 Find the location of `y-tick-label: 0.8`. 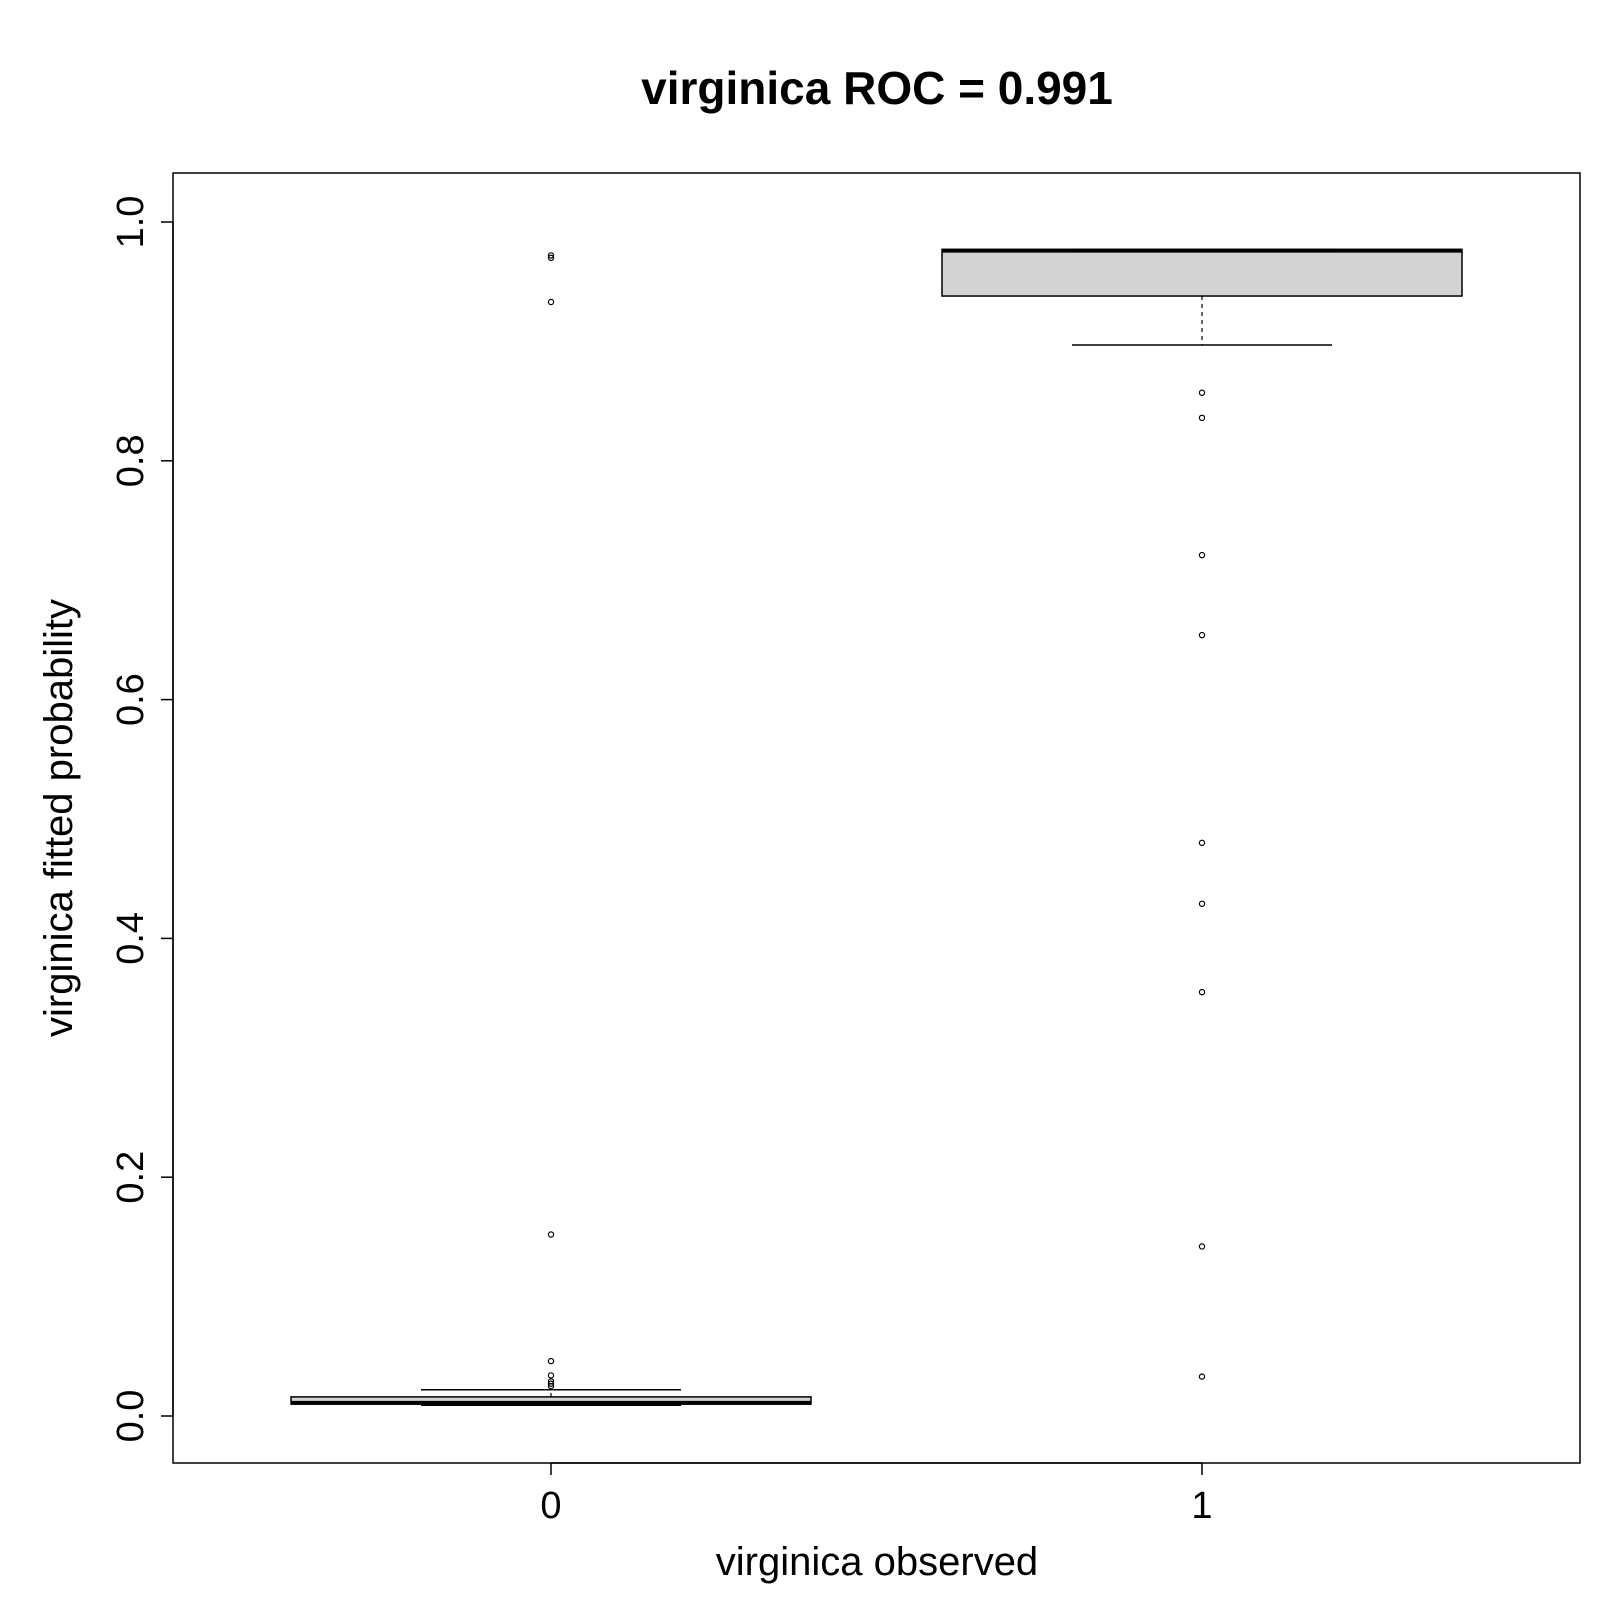

y-tick-label: 0.8 is located at coordinates (131, 460).